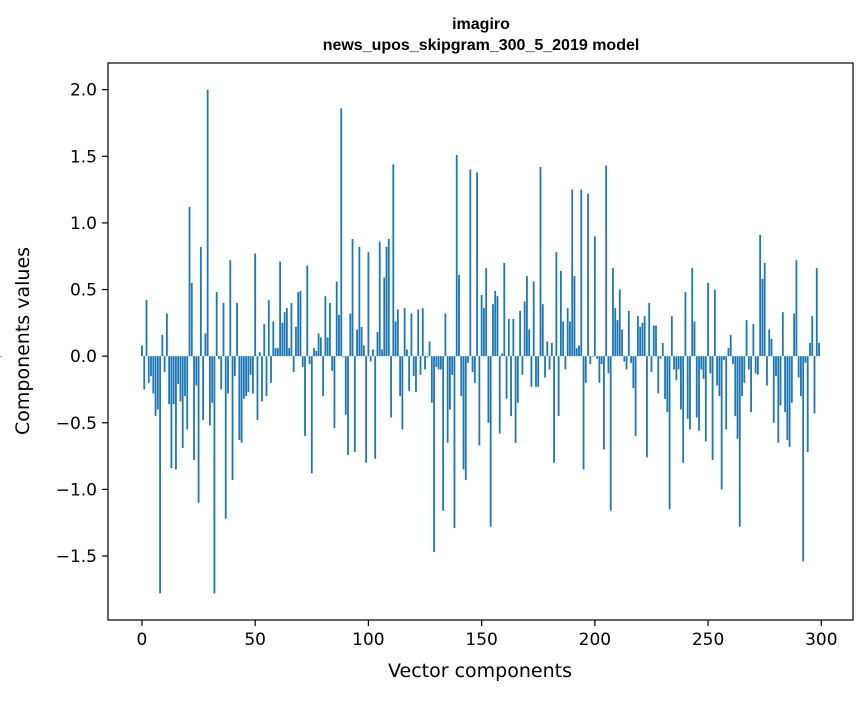 The height and width of the screenshot is (701, 867). I want to click on y-axis-ticks: −1.5 −1.0 −0.5 0.0 0.5 1.0 1.5 2.0, so click(82, 324).